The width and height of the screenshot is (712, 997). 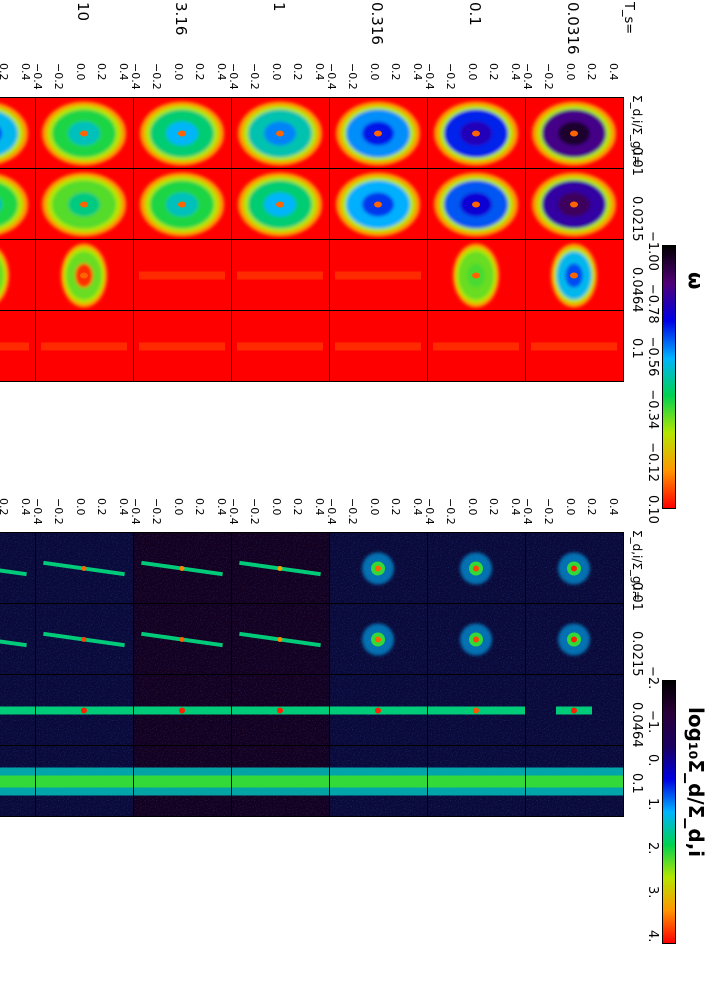 I want to click on omega-column-value: 0.0464, so click(x=636, y=290).